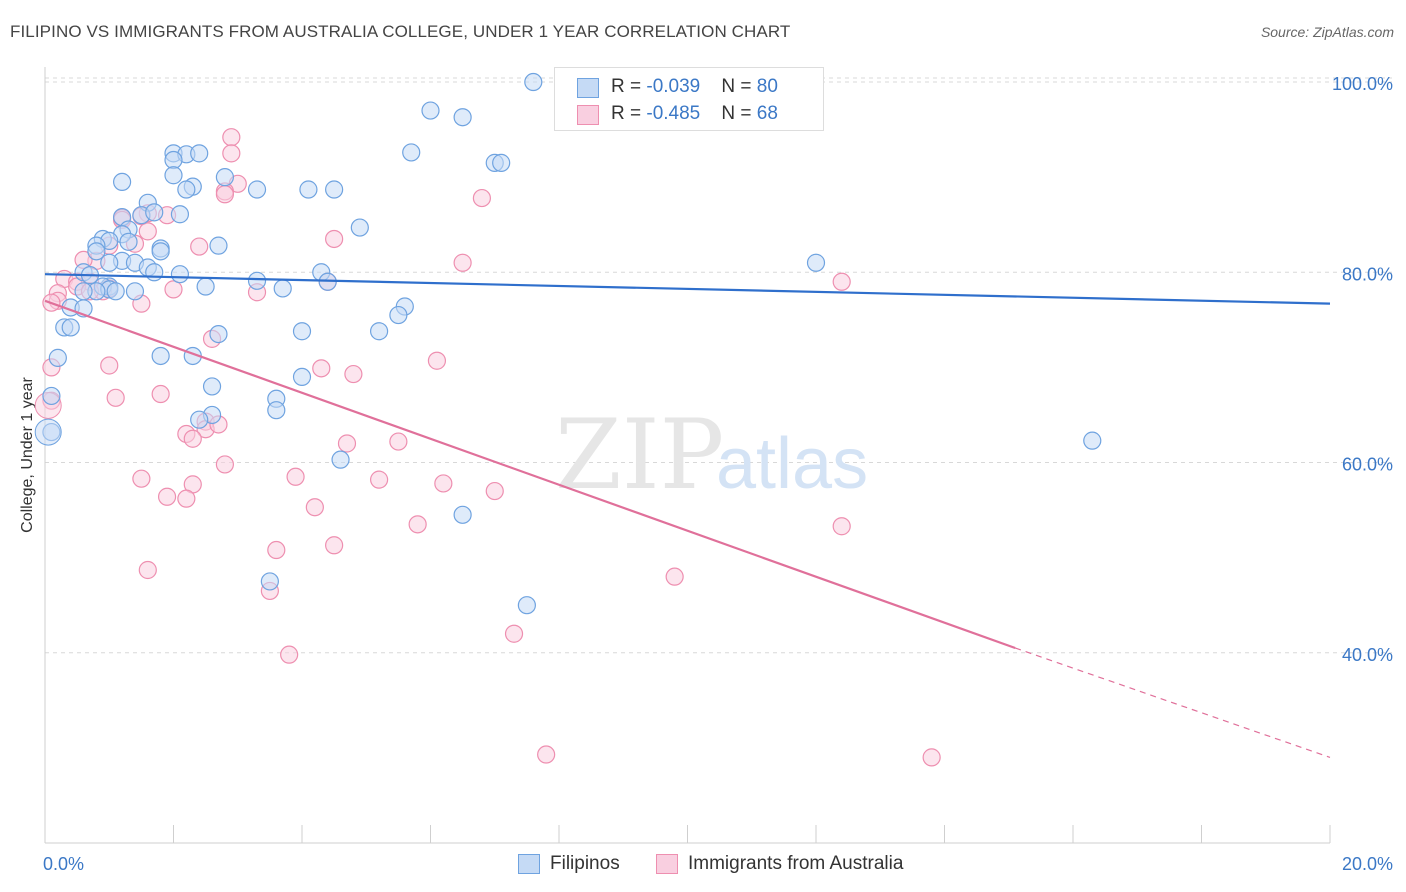 This screenshot has height=892, width=1406. Describe the element at coordinates (529, 864) in the screenshot. I see `bottom-legend-swatch-blue` at that location.